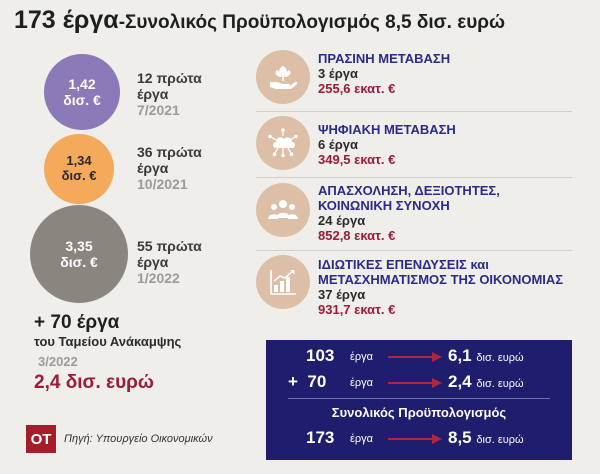 Image resolution: width=600 pixels, height=474 pixels. What do you see at coordinates (169, 78) in the screenshot?
I see `wave-1-count: 12 πρώτα` at bounding box center [169, 78].